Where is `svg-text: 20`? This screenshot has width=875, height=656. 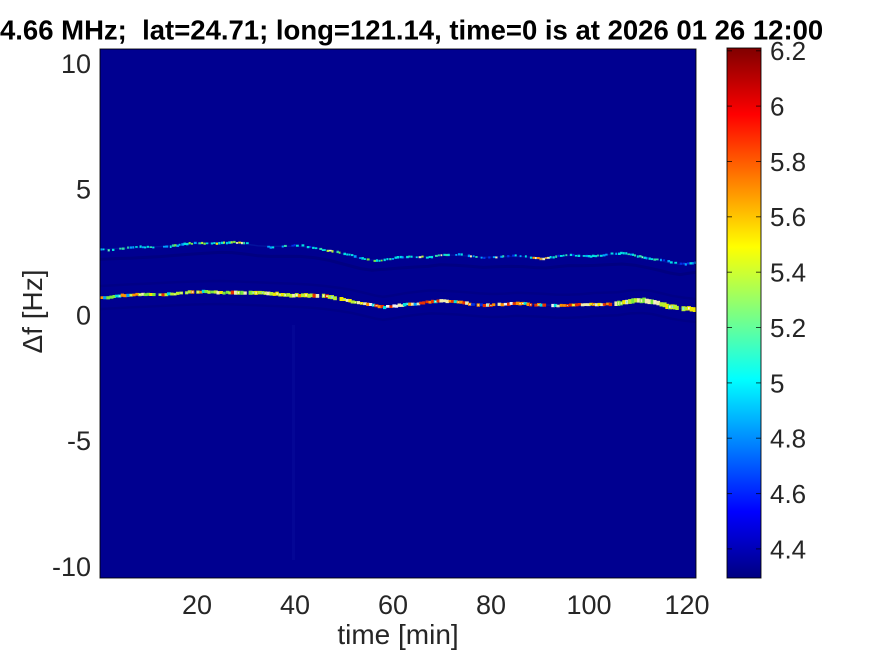 svg-text: 20 is located at coordinates (197, 605).